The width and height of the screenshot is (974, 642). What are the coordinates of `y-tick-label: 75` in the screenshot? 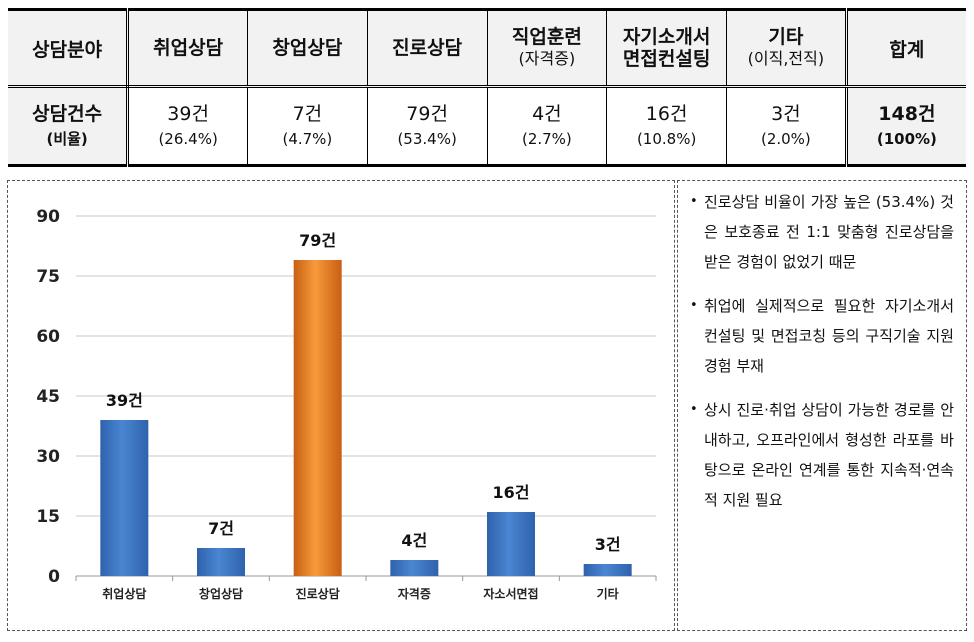 It's located at (48, 277).